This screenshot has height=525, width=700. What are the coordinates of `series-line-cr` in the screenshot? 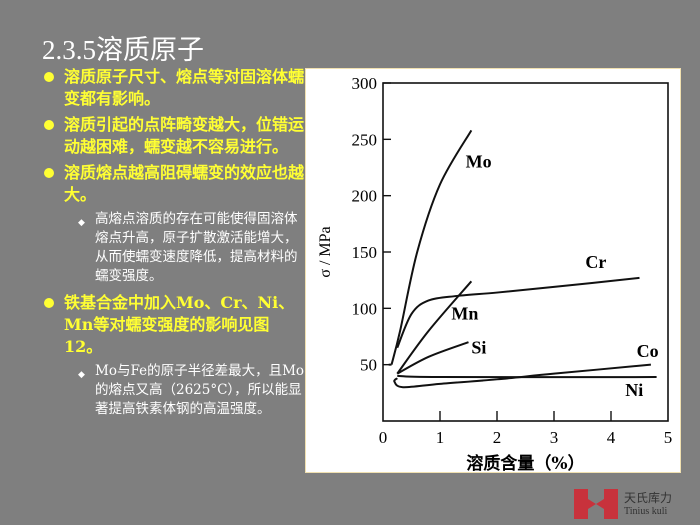 It's located at (518, 312).